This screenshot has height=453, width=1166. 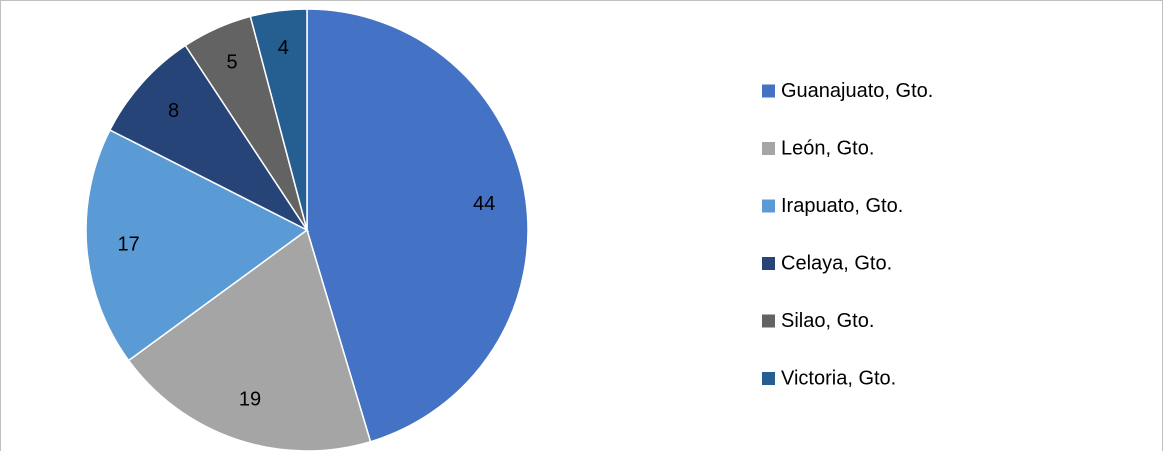 I want to click on legend-swatch-victoria-gto, so click(x=768, y=378).